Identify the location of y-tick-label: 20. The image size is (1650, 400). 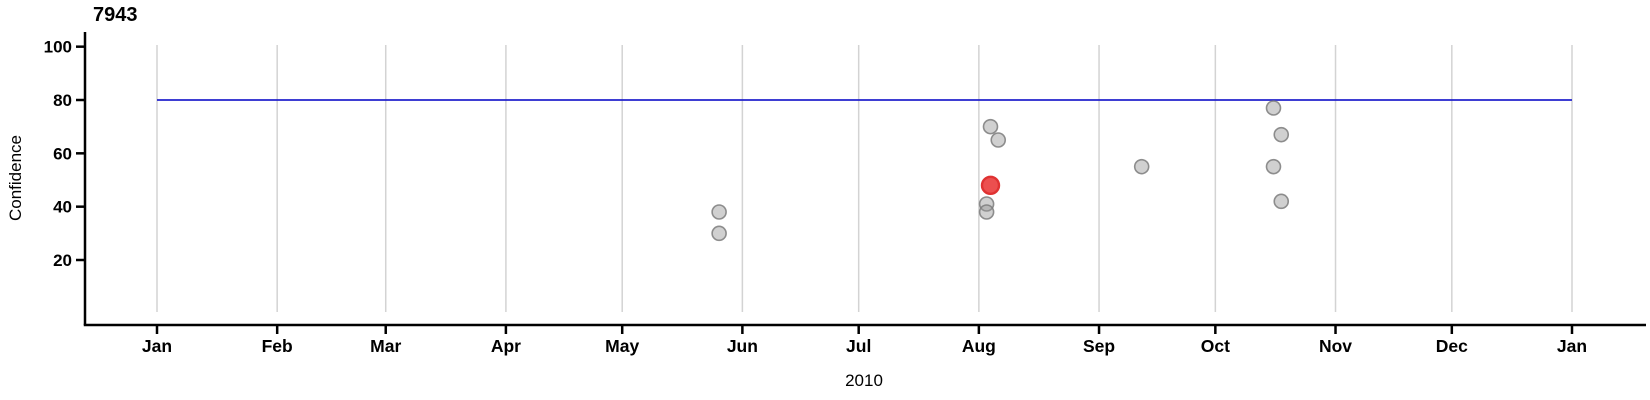
(62, 260).